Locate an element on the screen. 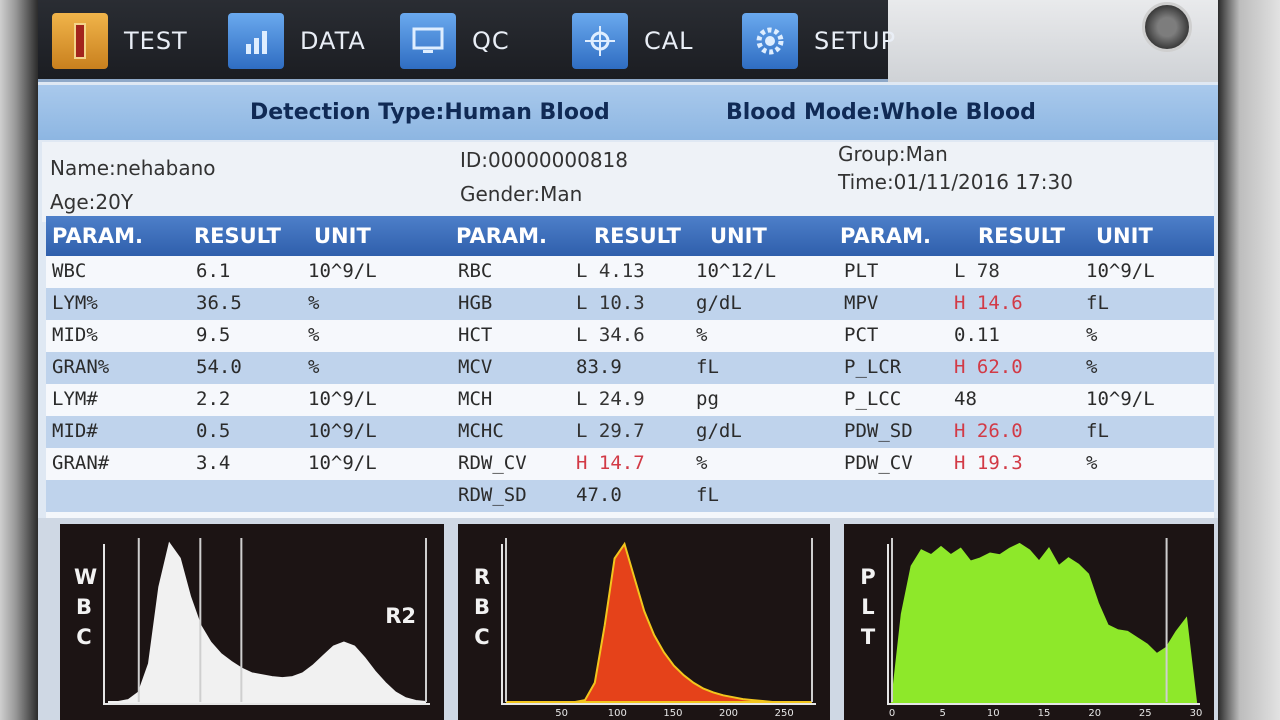 This screenshot has height=720, width=1280. x-tick-label: 200 is located at coordinates (728, 713).